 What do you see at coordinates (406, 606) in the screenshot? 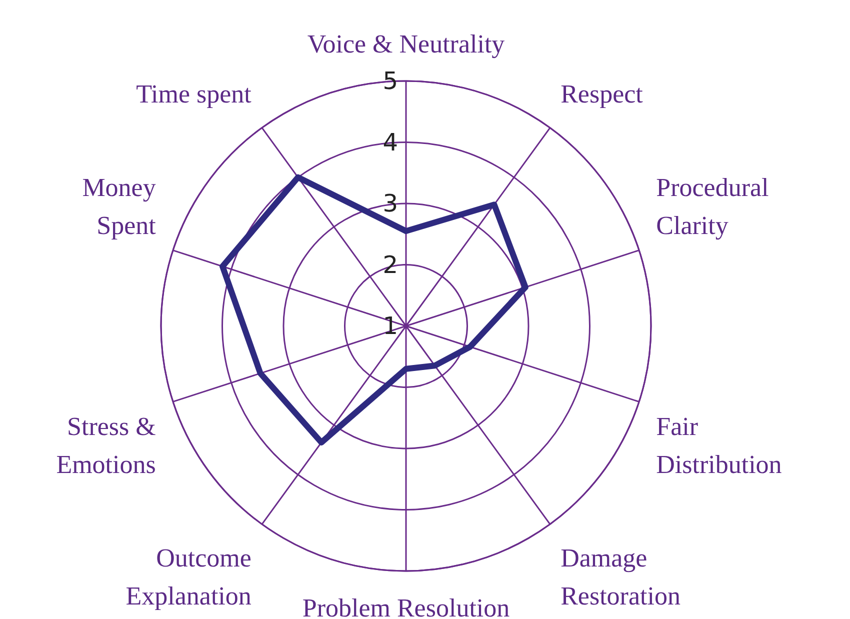
I see `spoke-label: Problem Resolution` at bounding box center [406, 606].